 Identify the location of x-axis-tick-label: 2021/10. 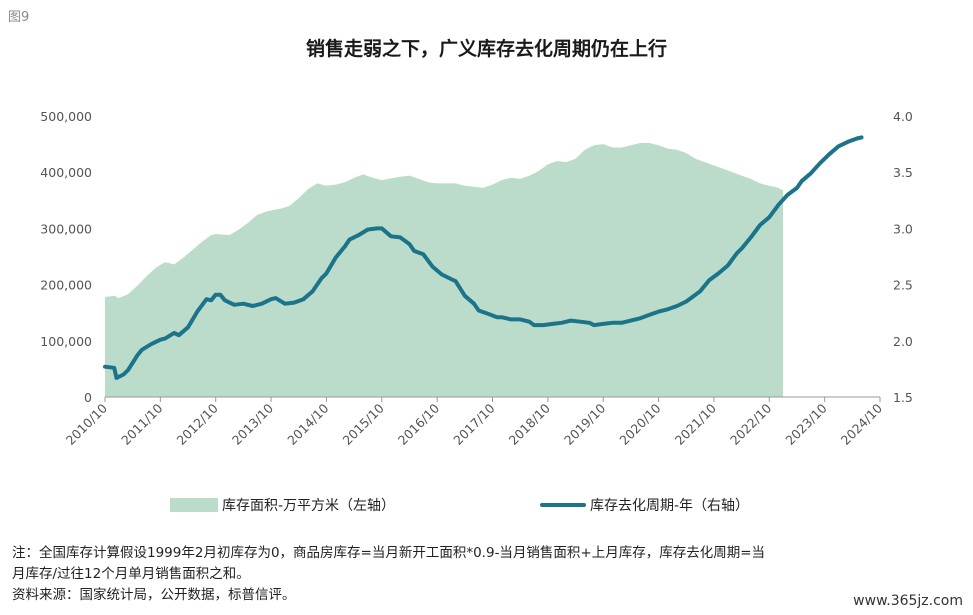
(695, 423).